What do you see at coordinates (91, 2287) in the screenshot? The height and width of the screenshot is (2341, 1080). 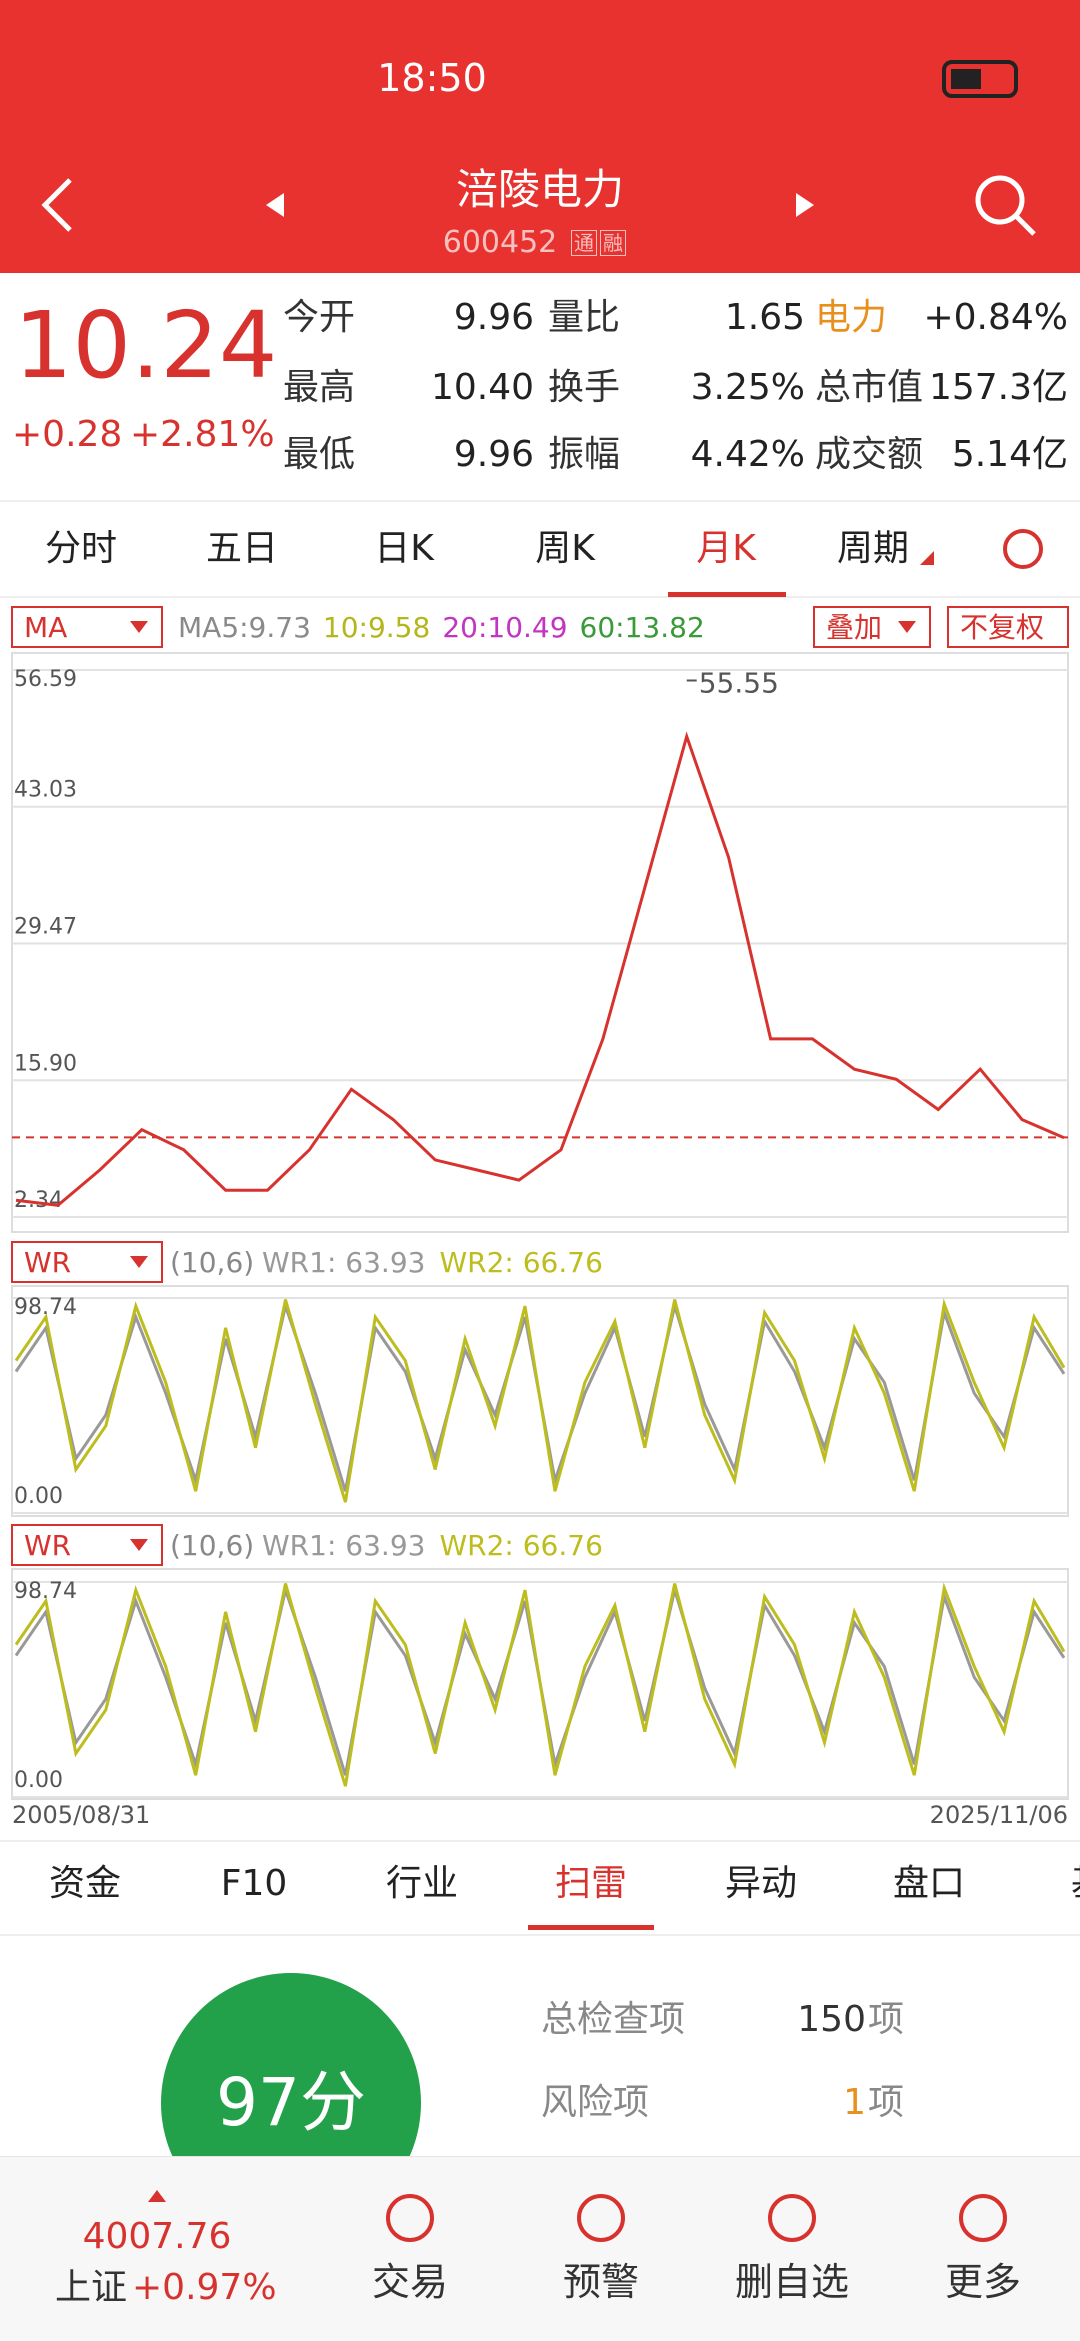 I see `index-name: 上证` at bounding box center [91, 2287].